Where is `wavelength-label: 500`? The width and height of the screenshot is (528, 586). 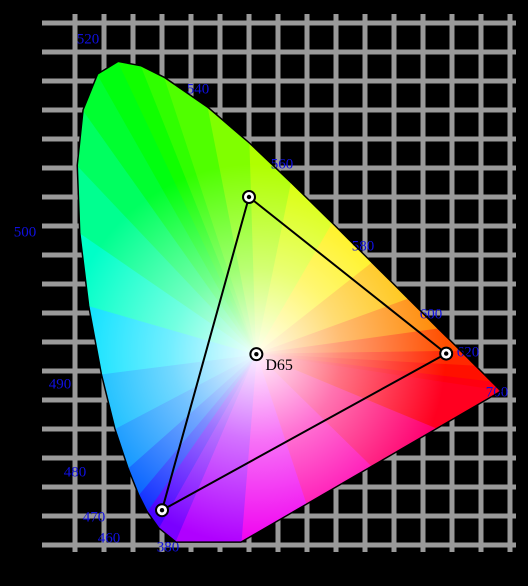
wavelength-label: 500 is located at coordinates (25, 232).